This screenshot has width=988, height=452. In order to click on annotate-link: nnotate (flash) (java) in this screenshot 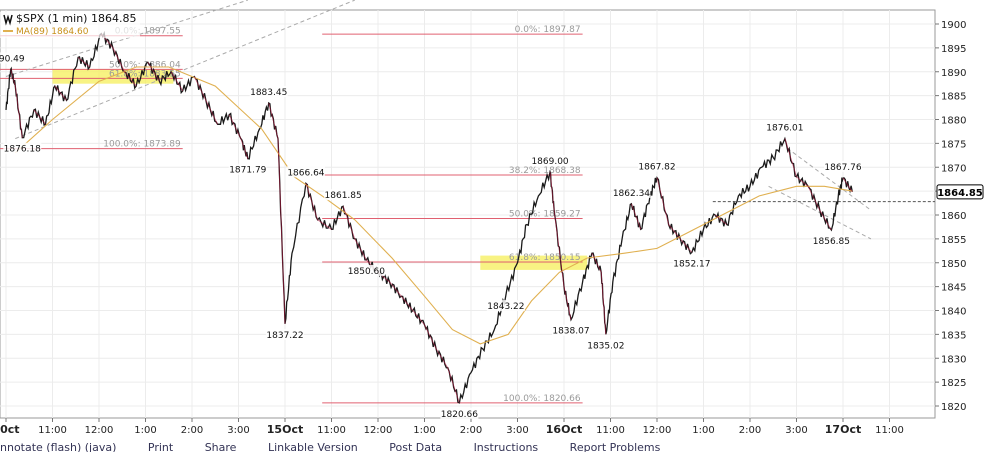, I will do `click(58, 446)`.